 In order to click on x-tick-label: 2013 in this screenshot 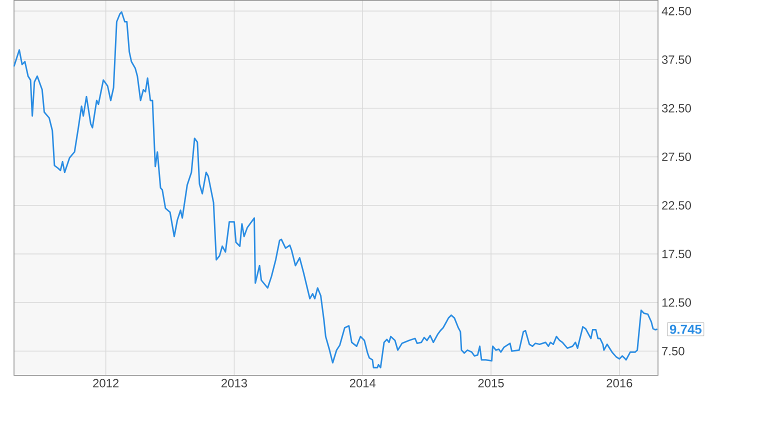, I will do `click(234, 383)`.